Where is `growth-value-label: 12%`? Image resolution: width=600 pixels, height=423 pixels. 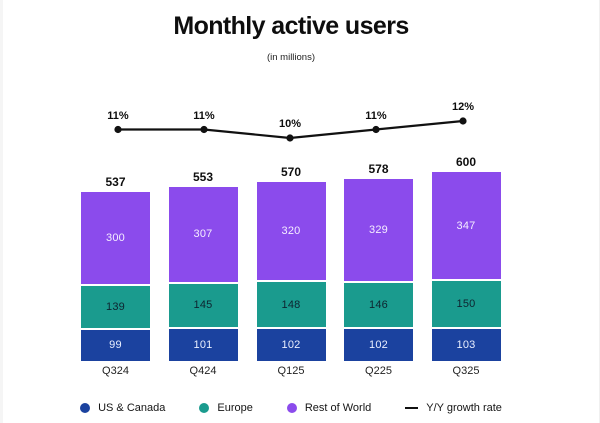
growth-value-label: 12% is located at coordinates (463, 107).